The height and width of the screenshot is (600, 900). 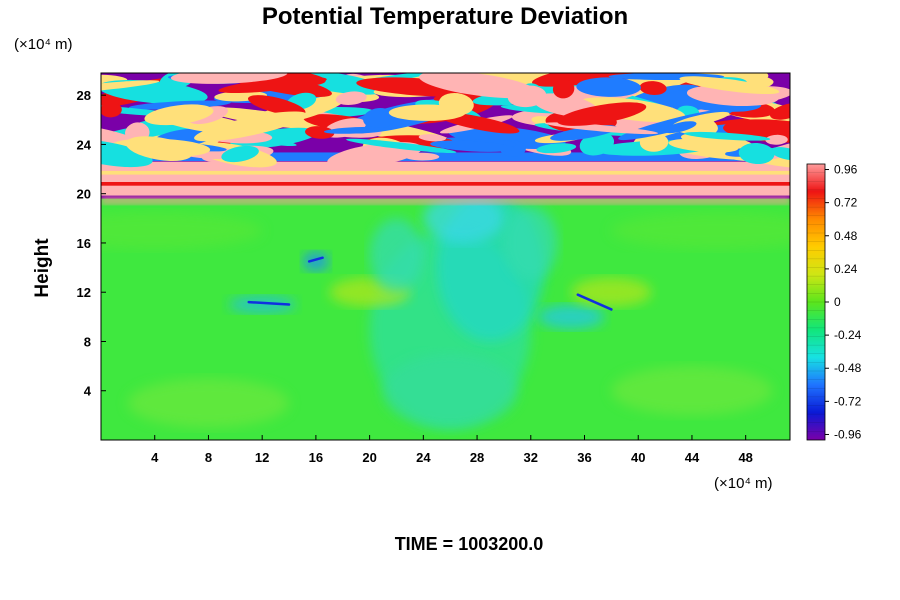 What do you see at coordinates (477, 457) in the screenshot?
I see `x-tick-label: 28` at bounding box center [477, 457].